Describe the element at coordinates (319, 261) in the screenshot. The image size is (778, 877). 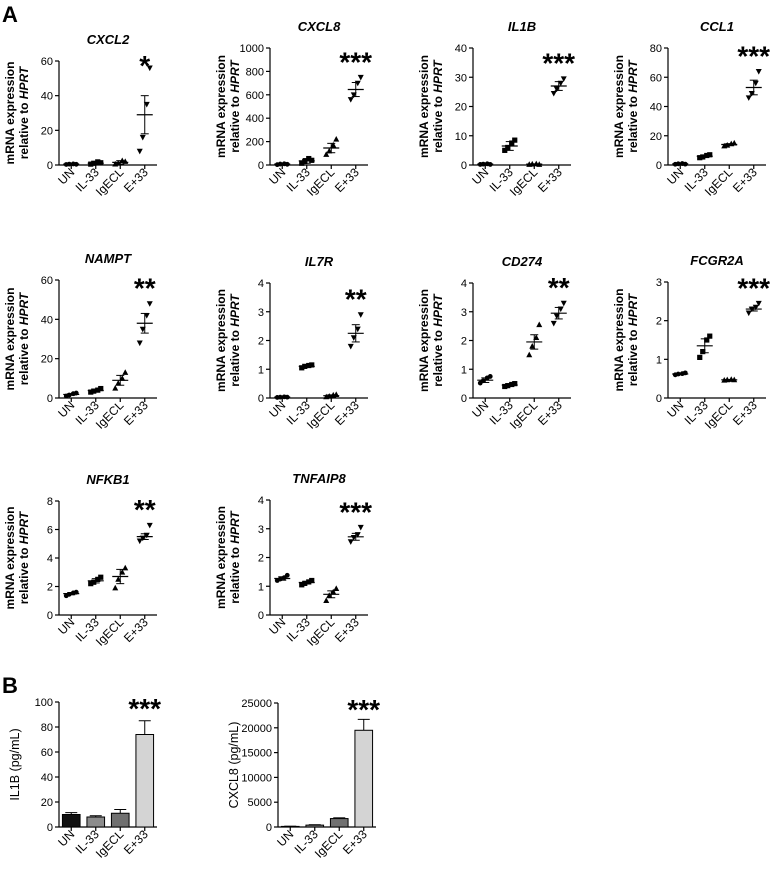
I see `chart-title: IL7R` at that location.